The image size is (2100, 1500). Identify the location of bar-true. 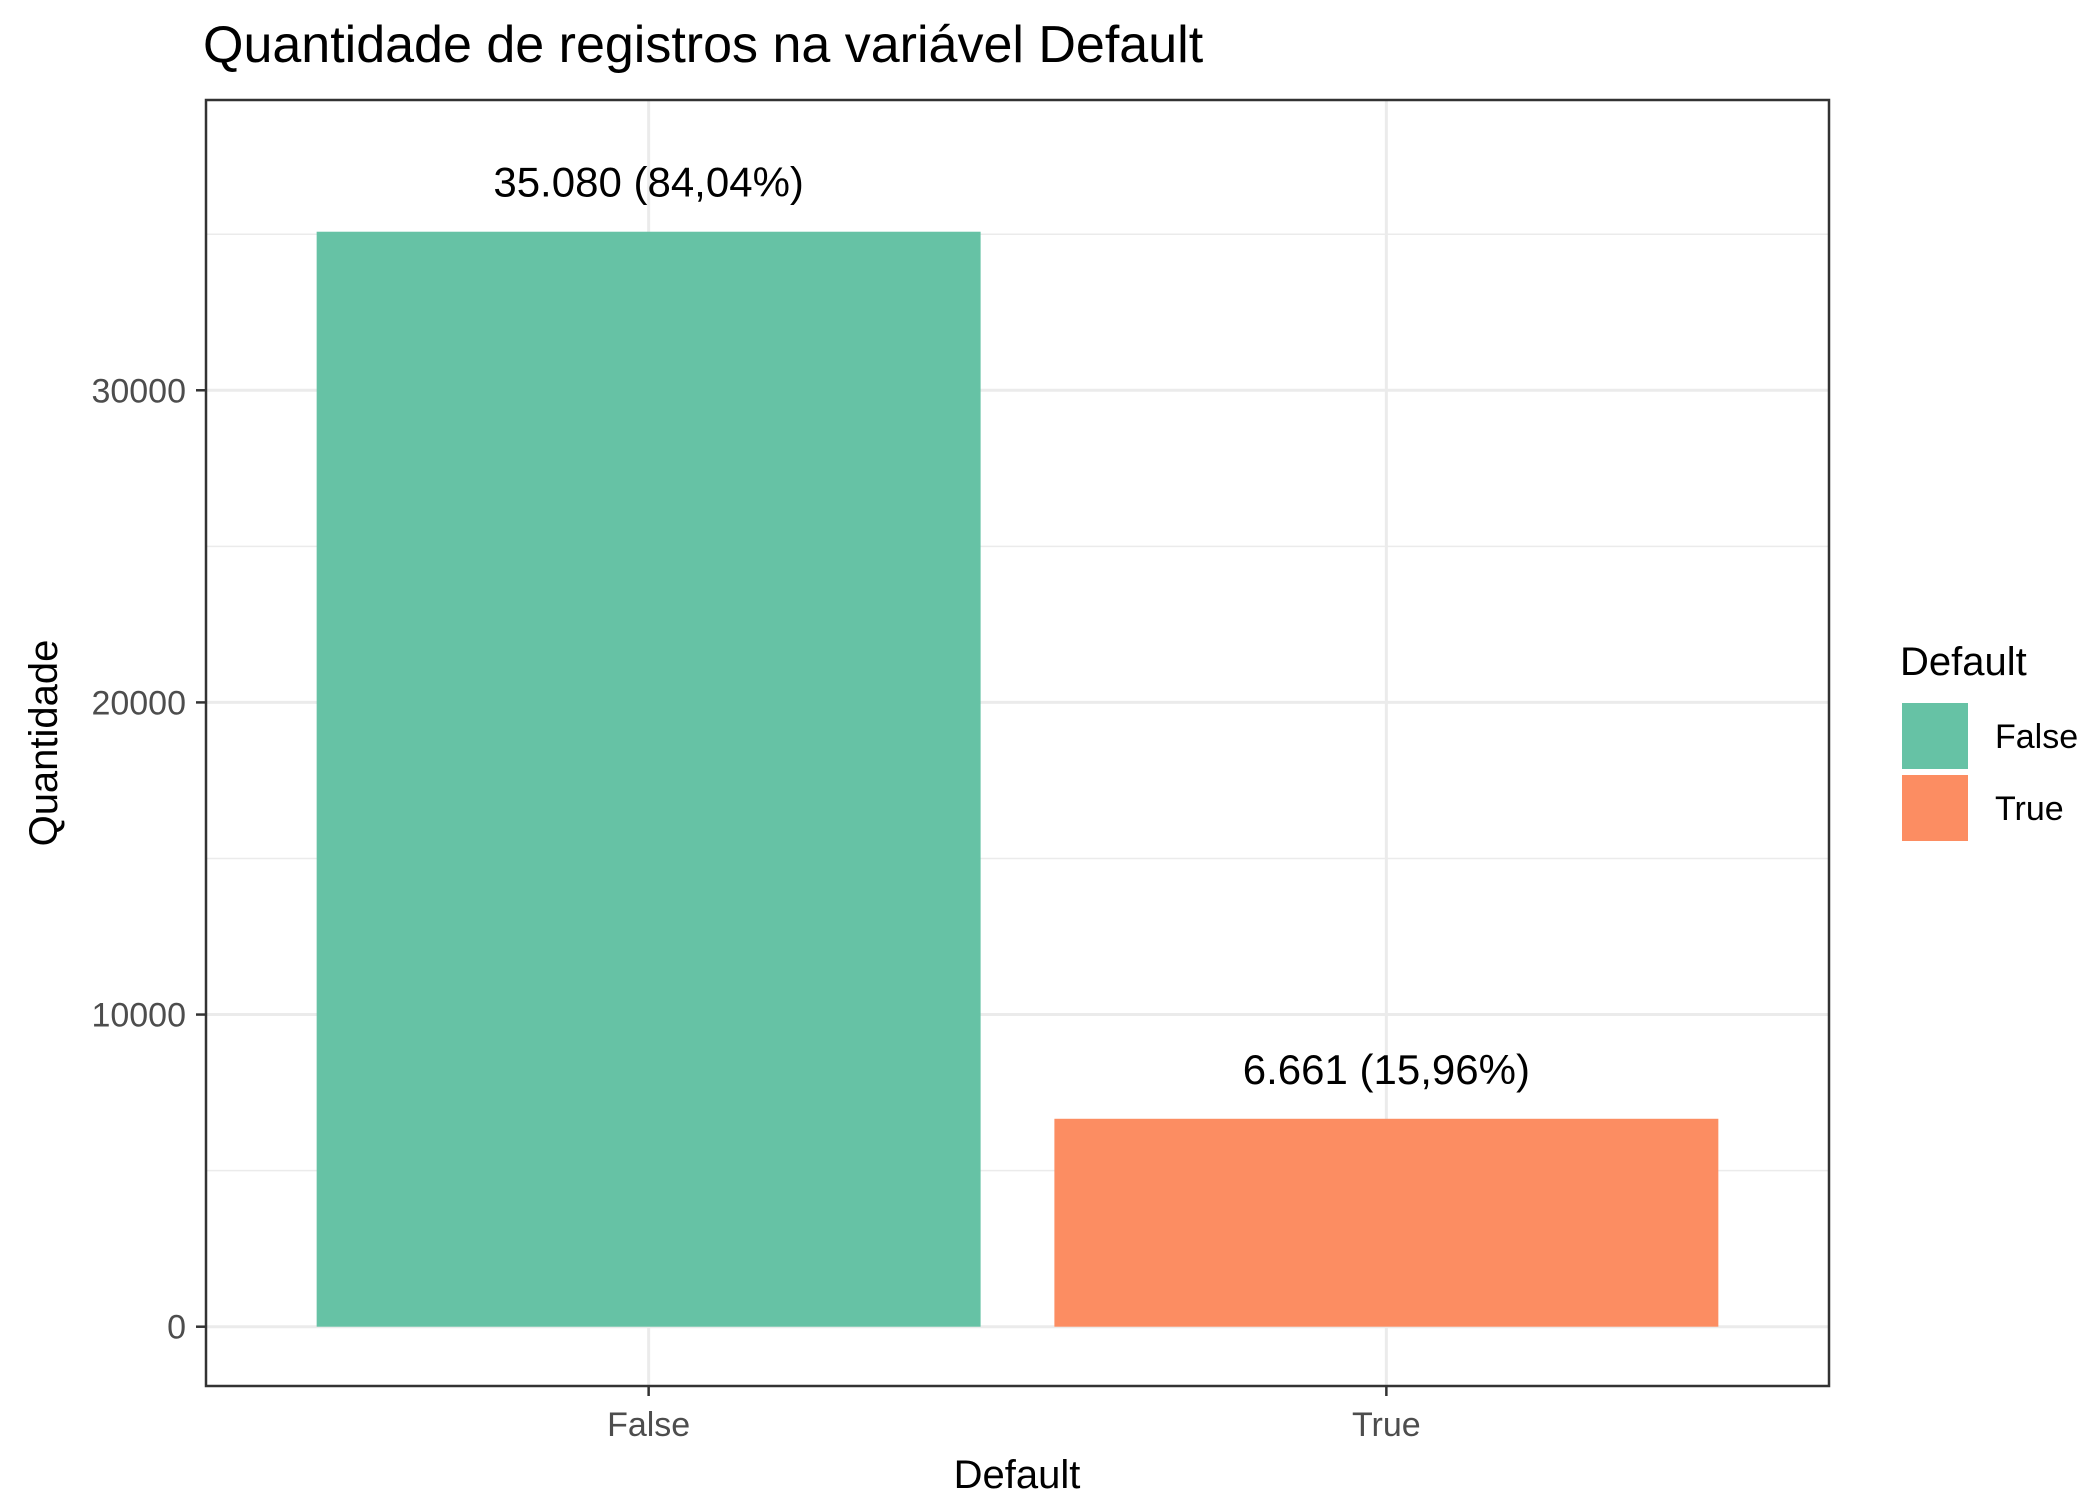
(1386, 1222).